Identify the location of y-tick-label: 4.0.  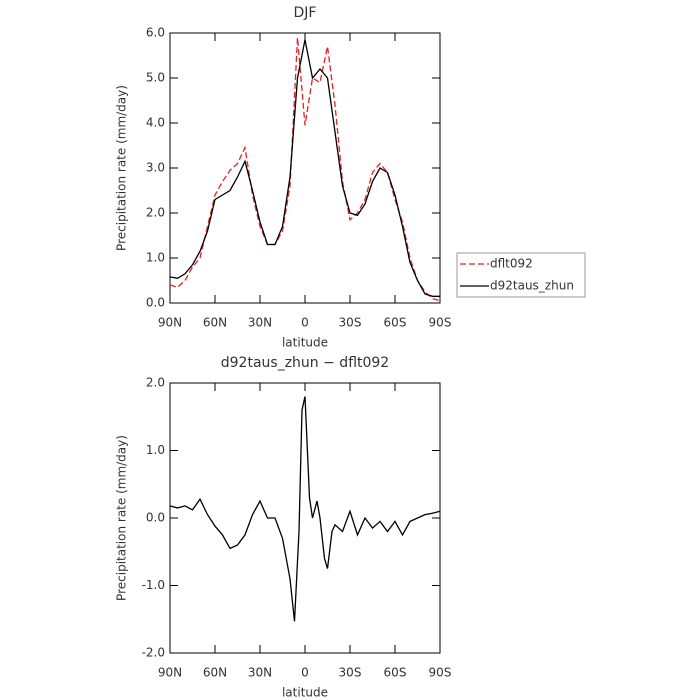
(155, 123).